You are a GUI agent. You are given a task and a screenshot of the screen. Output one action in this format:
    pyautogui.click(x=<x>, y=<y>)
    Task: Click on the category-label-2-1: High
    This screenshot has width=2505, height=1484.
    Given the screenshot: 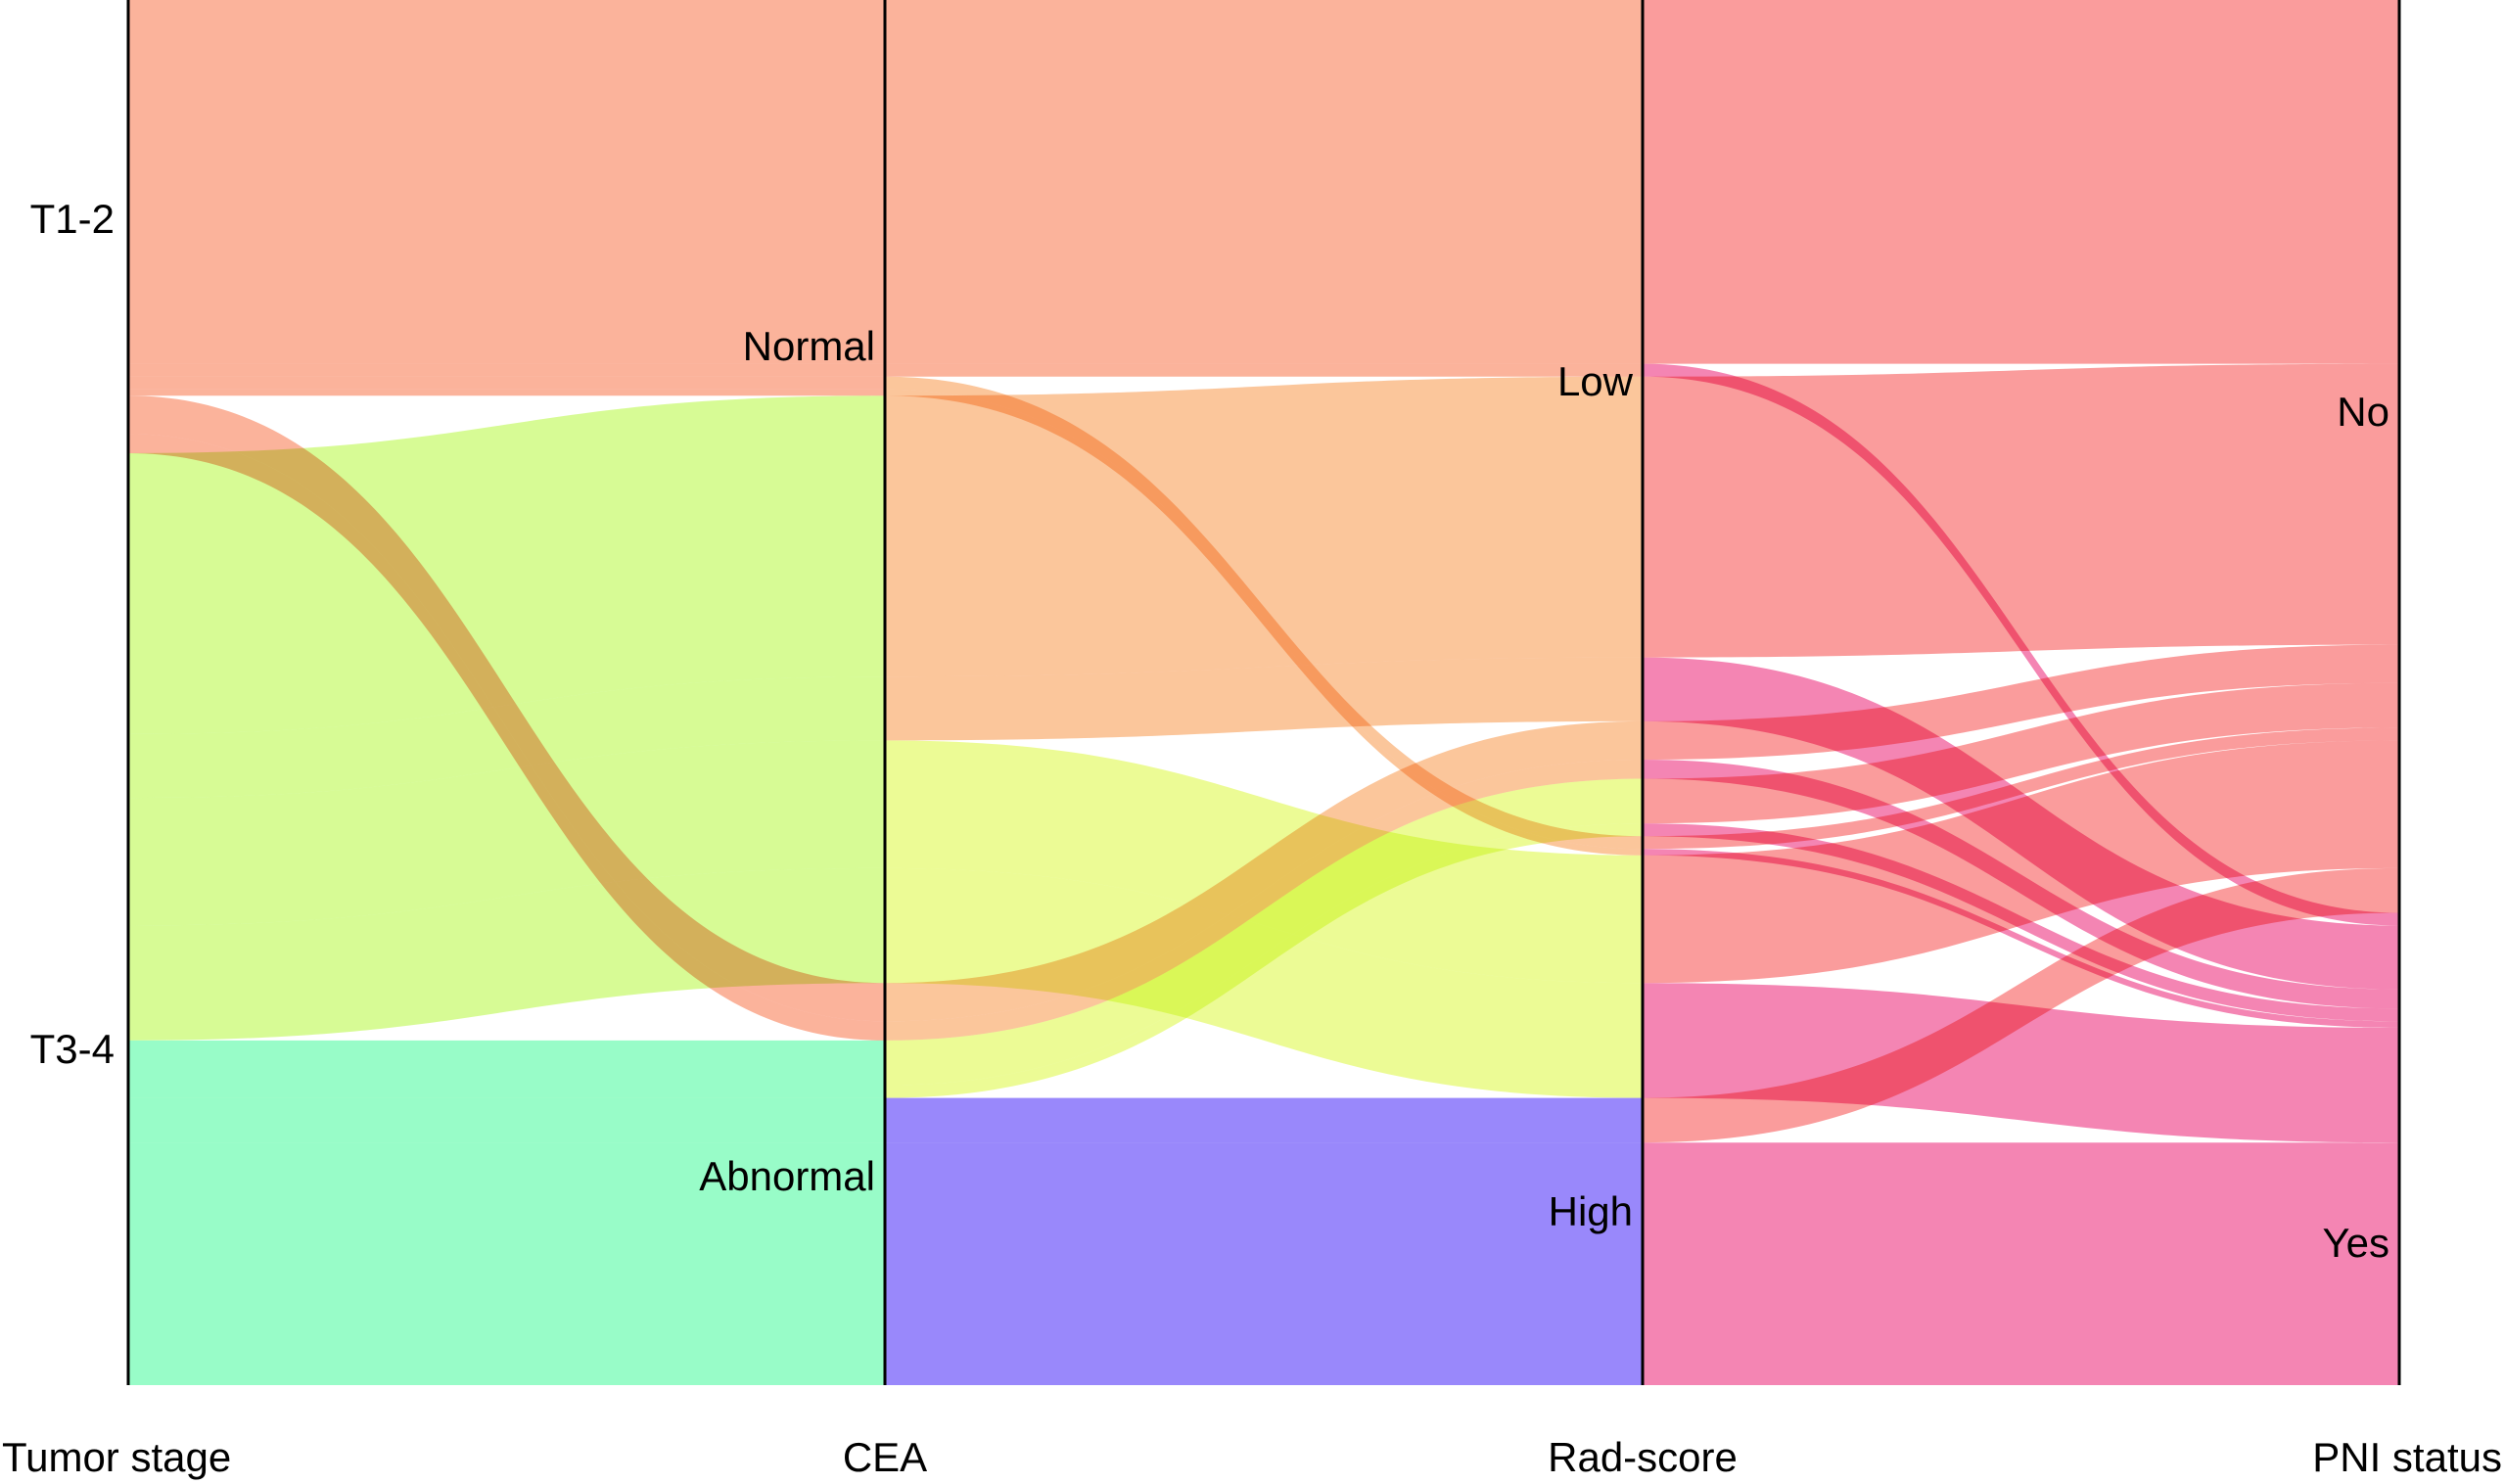 What is the action you would take?
    pyautogui.click(x=1591, y=1211)
    